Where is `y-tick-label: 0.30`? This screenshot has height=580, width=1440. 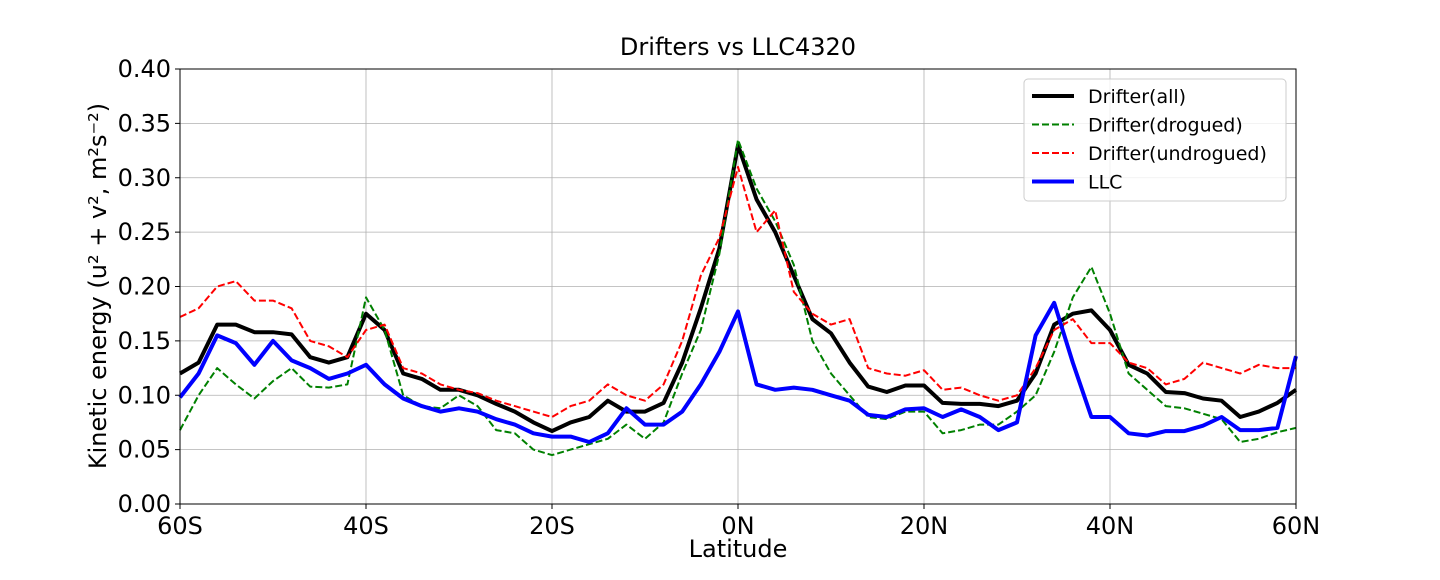 y-tick-label: 0.30 is located at coordinates (144, 178).